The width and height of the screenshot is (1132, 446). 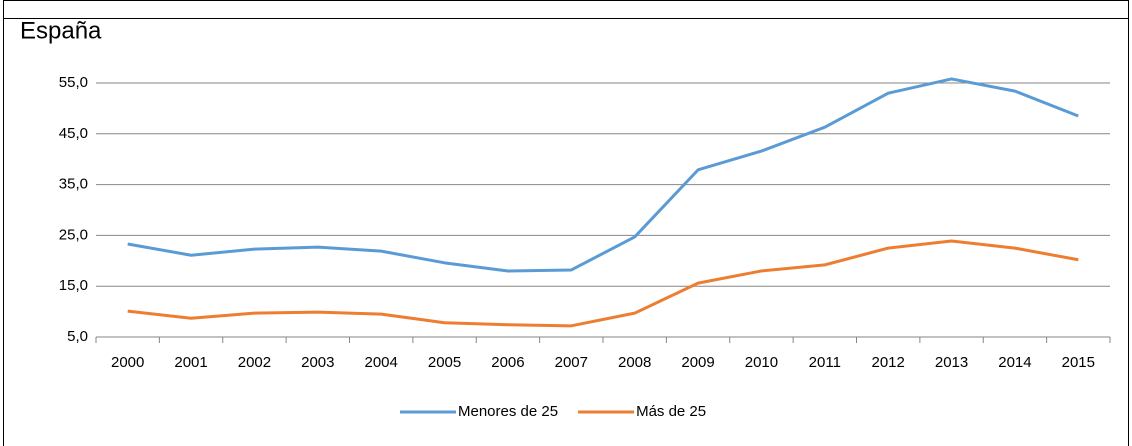 I want to click on x-tick-label: 2003, so click(x=317, y=362).